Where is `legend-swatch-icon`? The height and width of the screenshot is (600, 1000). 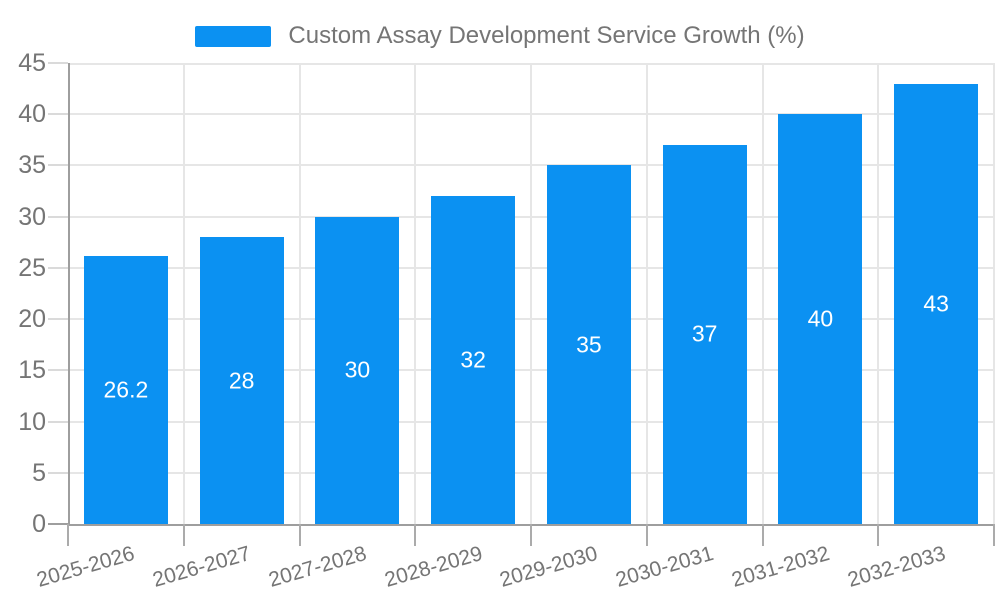
legend-swatch-icon is located at coordinates (233, 36).